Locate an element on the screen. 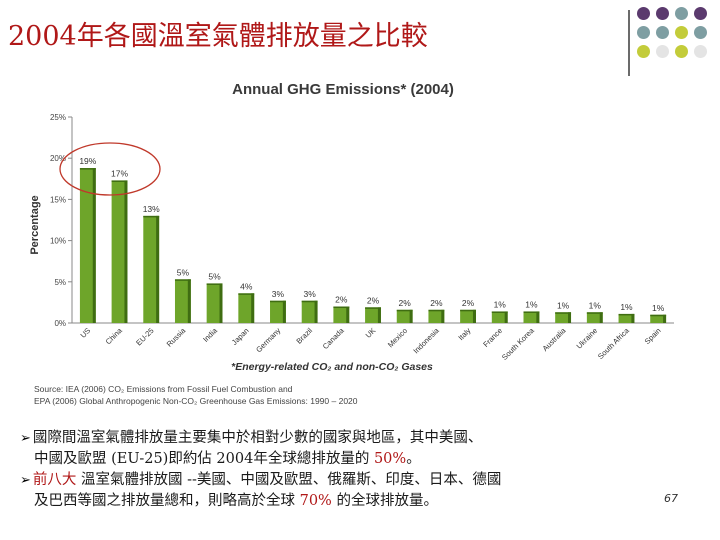  bullet-highlight-text: 前八大 is located at coordinates (54, 480).